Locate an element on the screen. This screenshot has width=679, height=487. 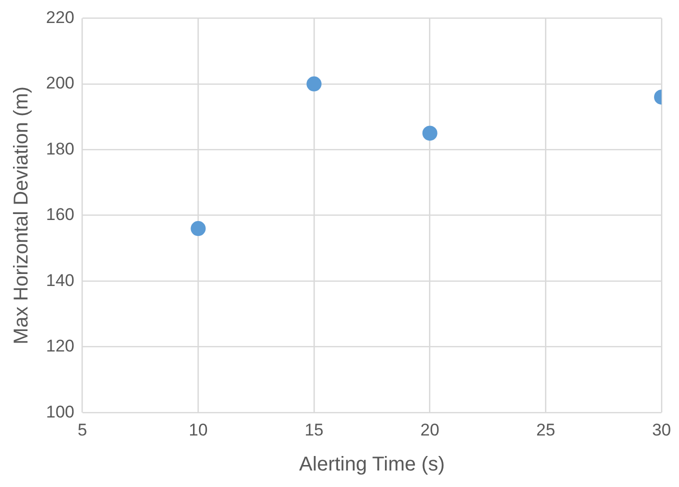
x-tick-label: 10 is located at coordinates (198, 430).